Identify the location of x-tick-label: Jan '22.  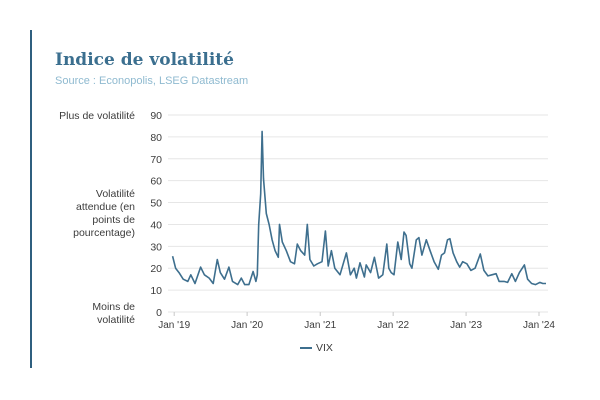
(393, 325).